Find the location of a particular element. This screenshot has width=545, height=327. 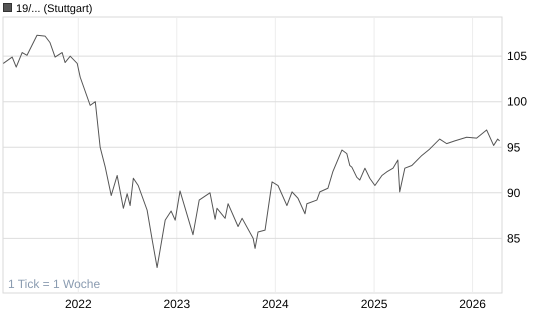

annotation: 1 Tick = 1 Woche is located at coordinates (54, 284).